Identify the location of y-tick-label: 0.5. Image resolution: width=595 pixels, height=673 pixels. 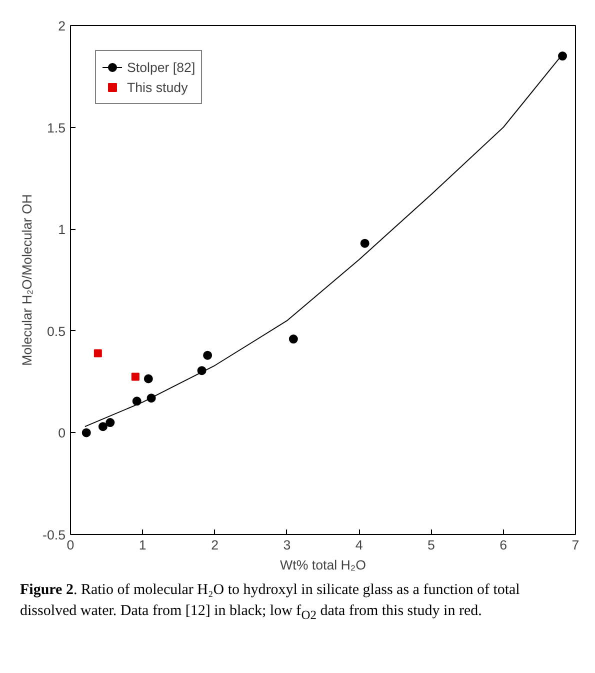
(56, 331).